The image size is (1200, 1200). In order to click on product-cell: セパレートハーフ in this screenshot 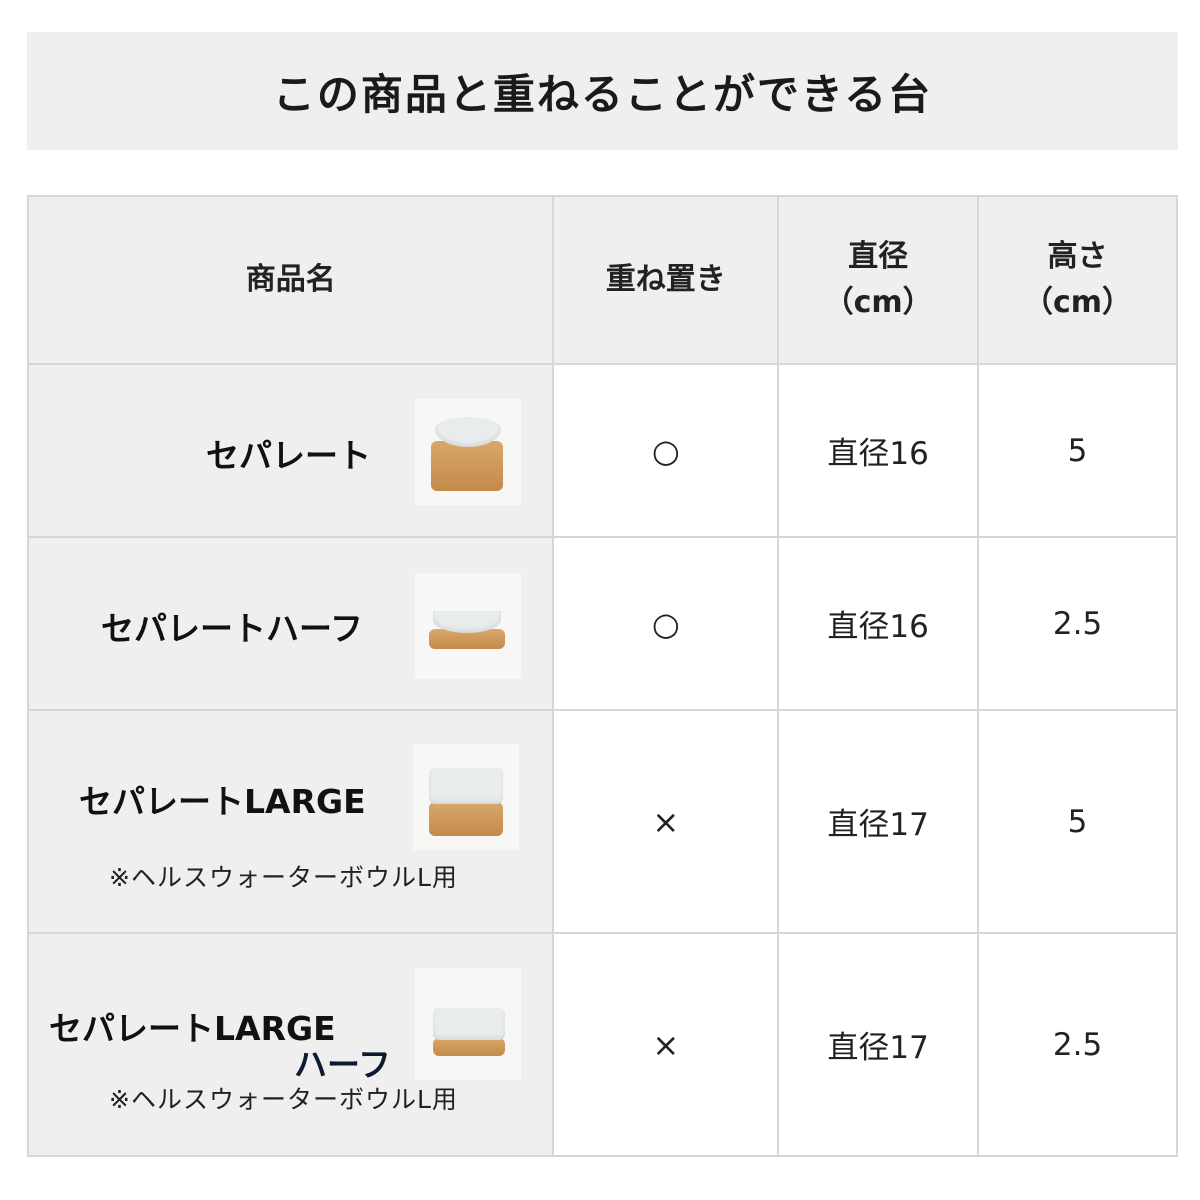, I will do `click(290, 623)`.